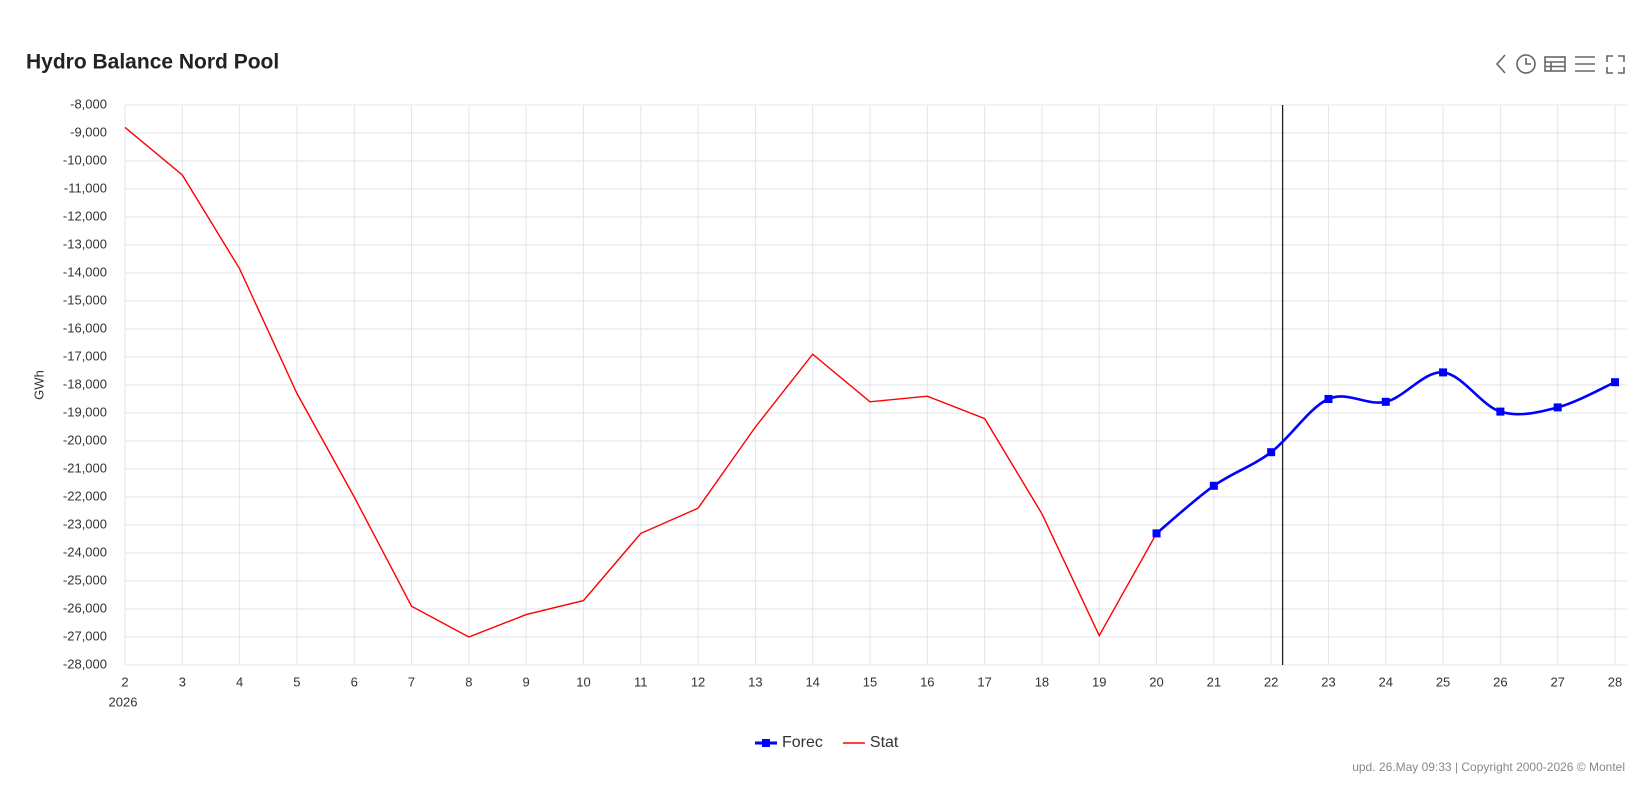 This screenshot has height=787, width=1646. I want to click on x-tick-label: 7, so click(411, 681).